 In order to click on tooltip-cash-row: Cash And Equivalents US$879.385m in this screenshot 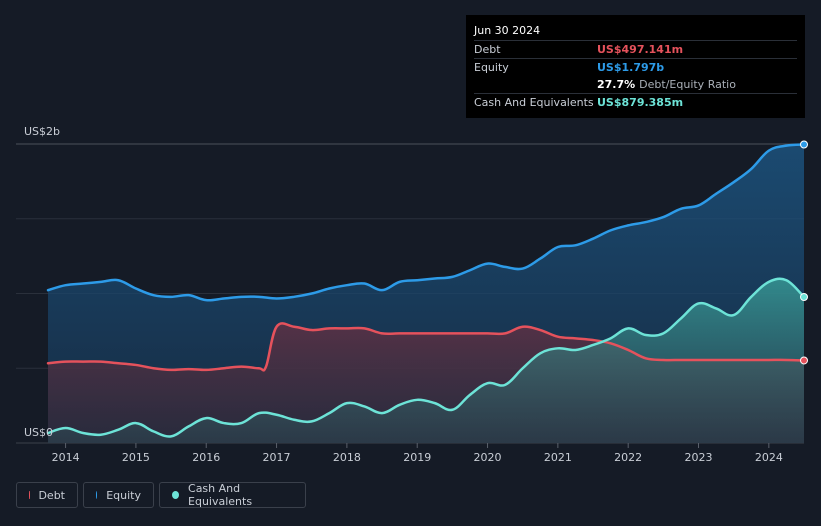, I will do `click(635, 102)`.